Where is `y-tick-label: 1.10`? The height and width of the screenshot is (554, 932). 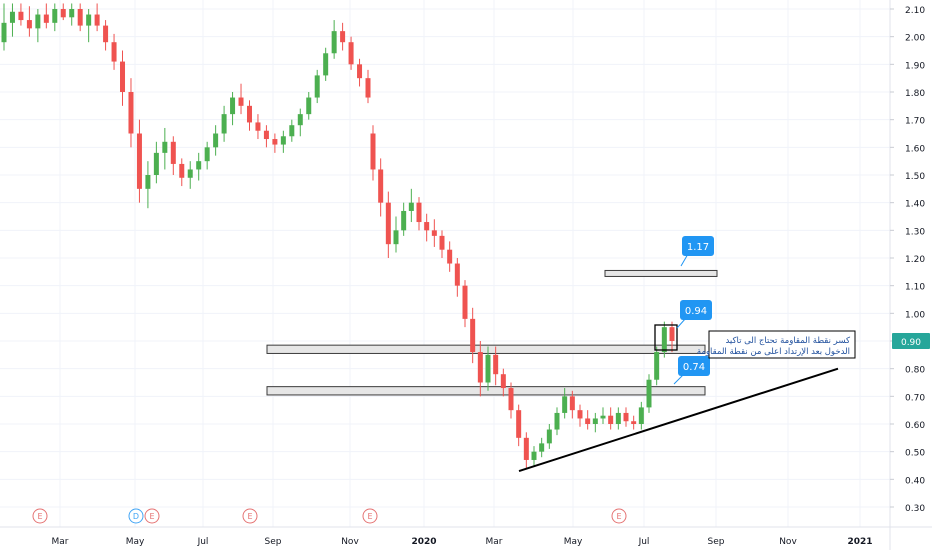
y-tick-label: 1.10 is located at coordinates (915, 288).